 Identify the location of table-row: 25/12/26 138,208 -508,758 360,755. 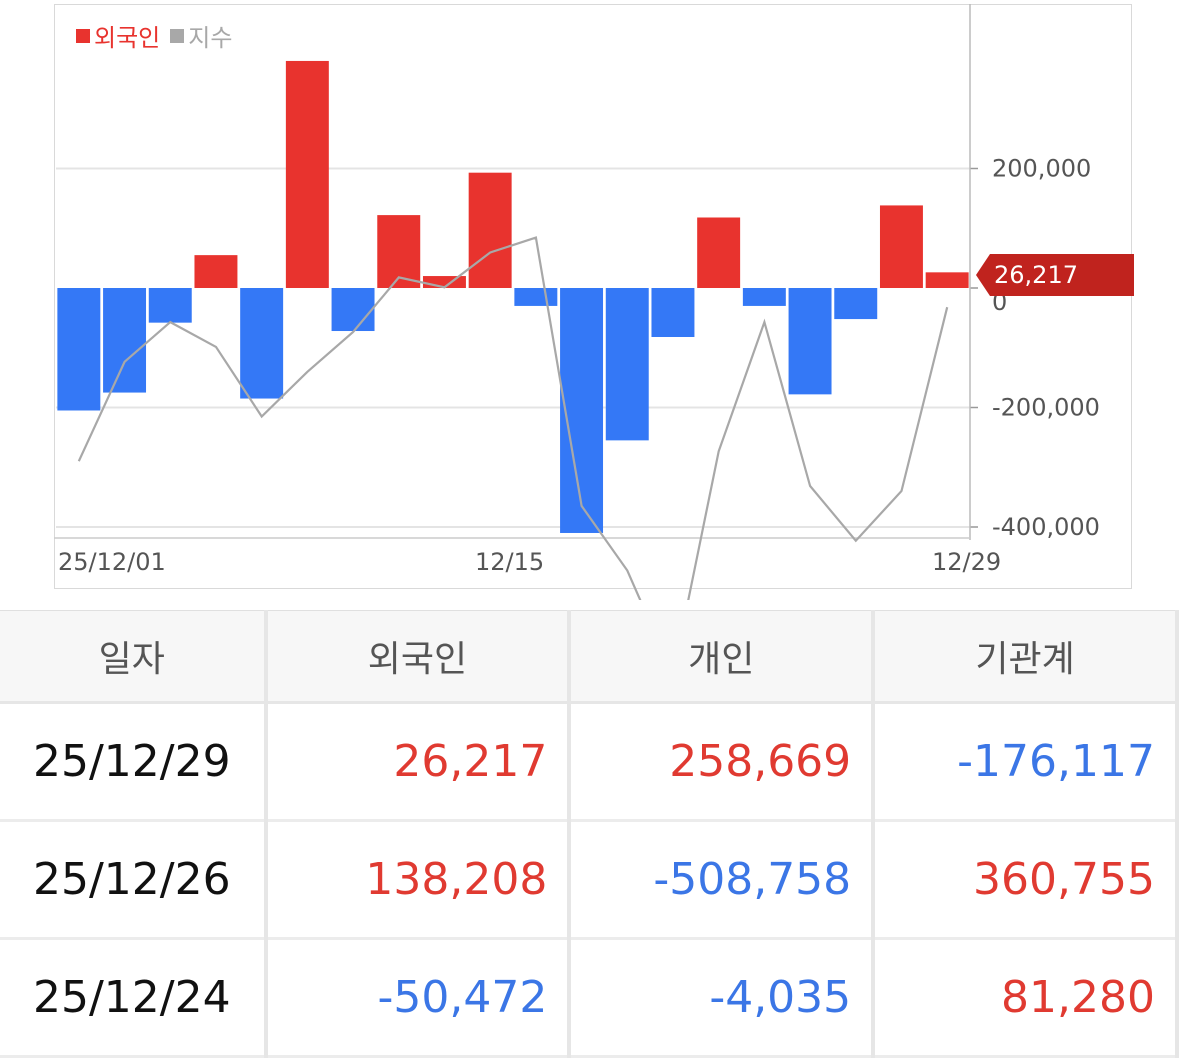
(589, 880).